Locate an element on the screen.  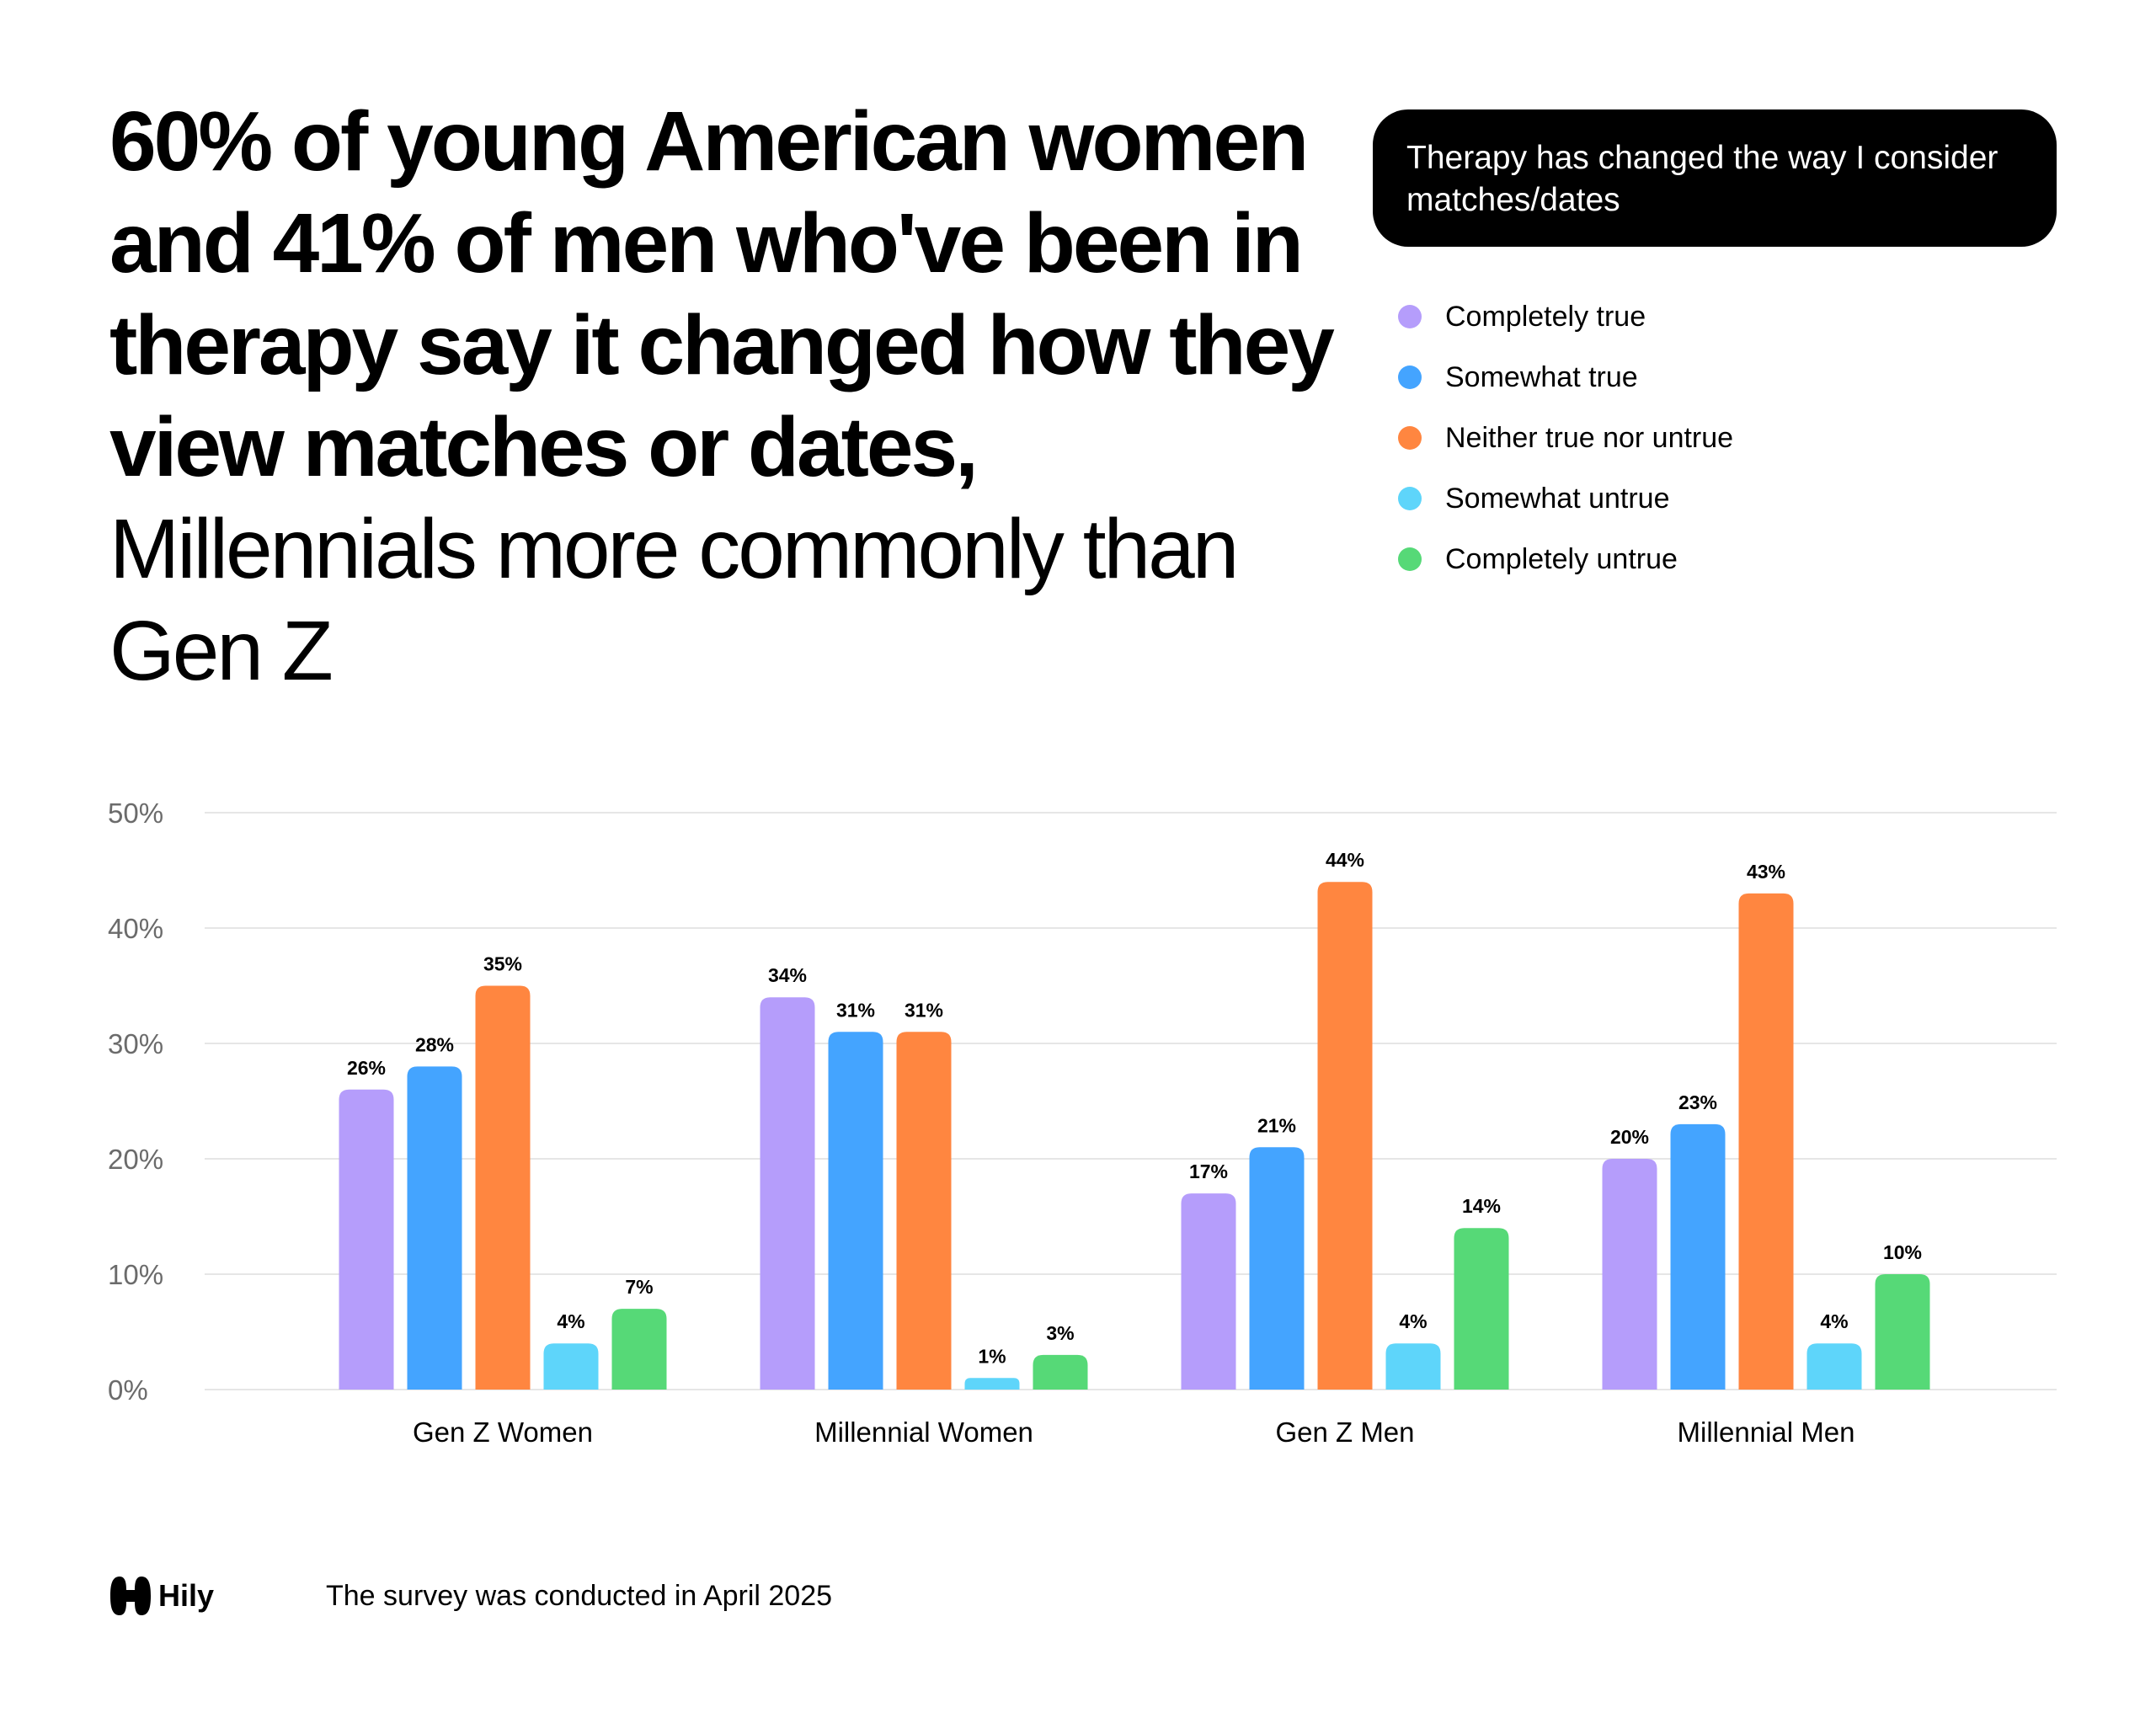
data-label: 23% is located at coordinates (1697, 1102).